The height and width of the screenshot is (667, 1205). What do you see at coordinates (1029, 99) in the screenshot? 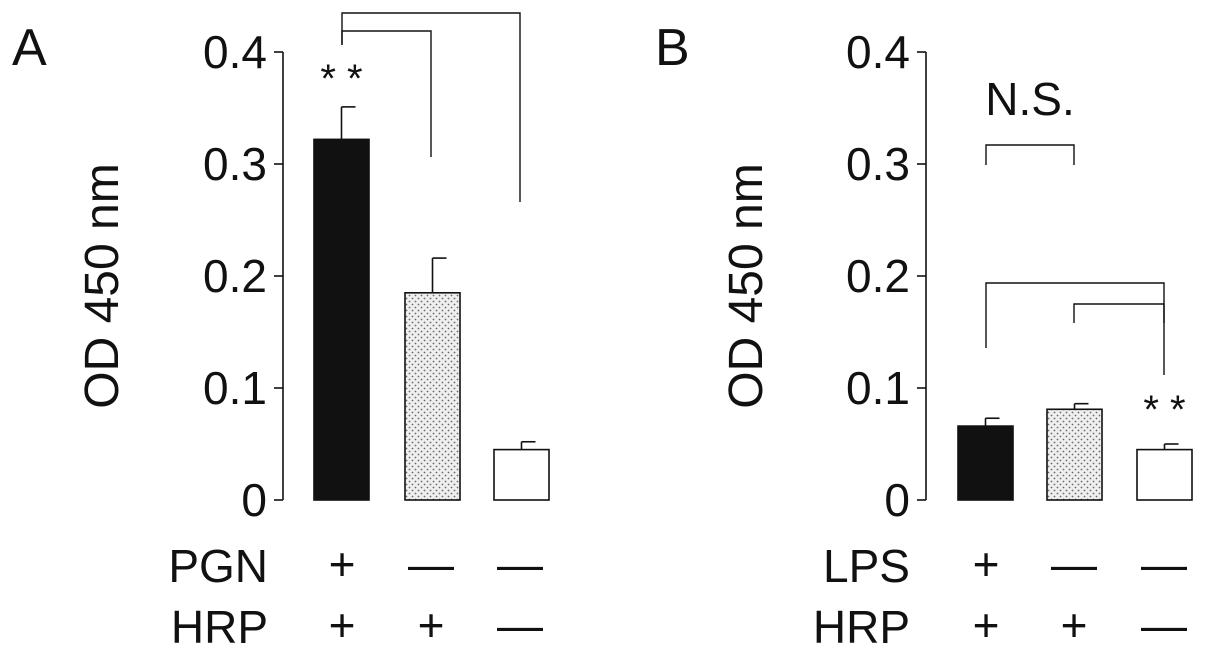
I see `bracket-label: N.S.` at bounding box center [1029, 99].